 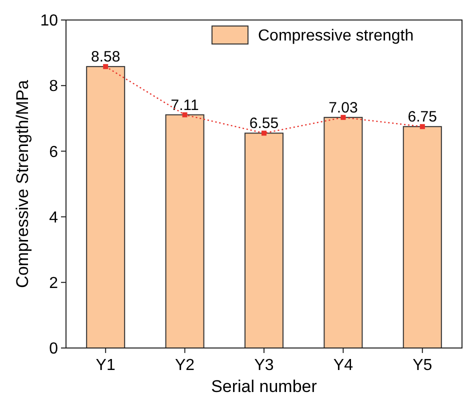 What do you see at coordinates (53, 87) in the screenshot?
I see `y-tick-label: 8` at bounding box center [53, 87].